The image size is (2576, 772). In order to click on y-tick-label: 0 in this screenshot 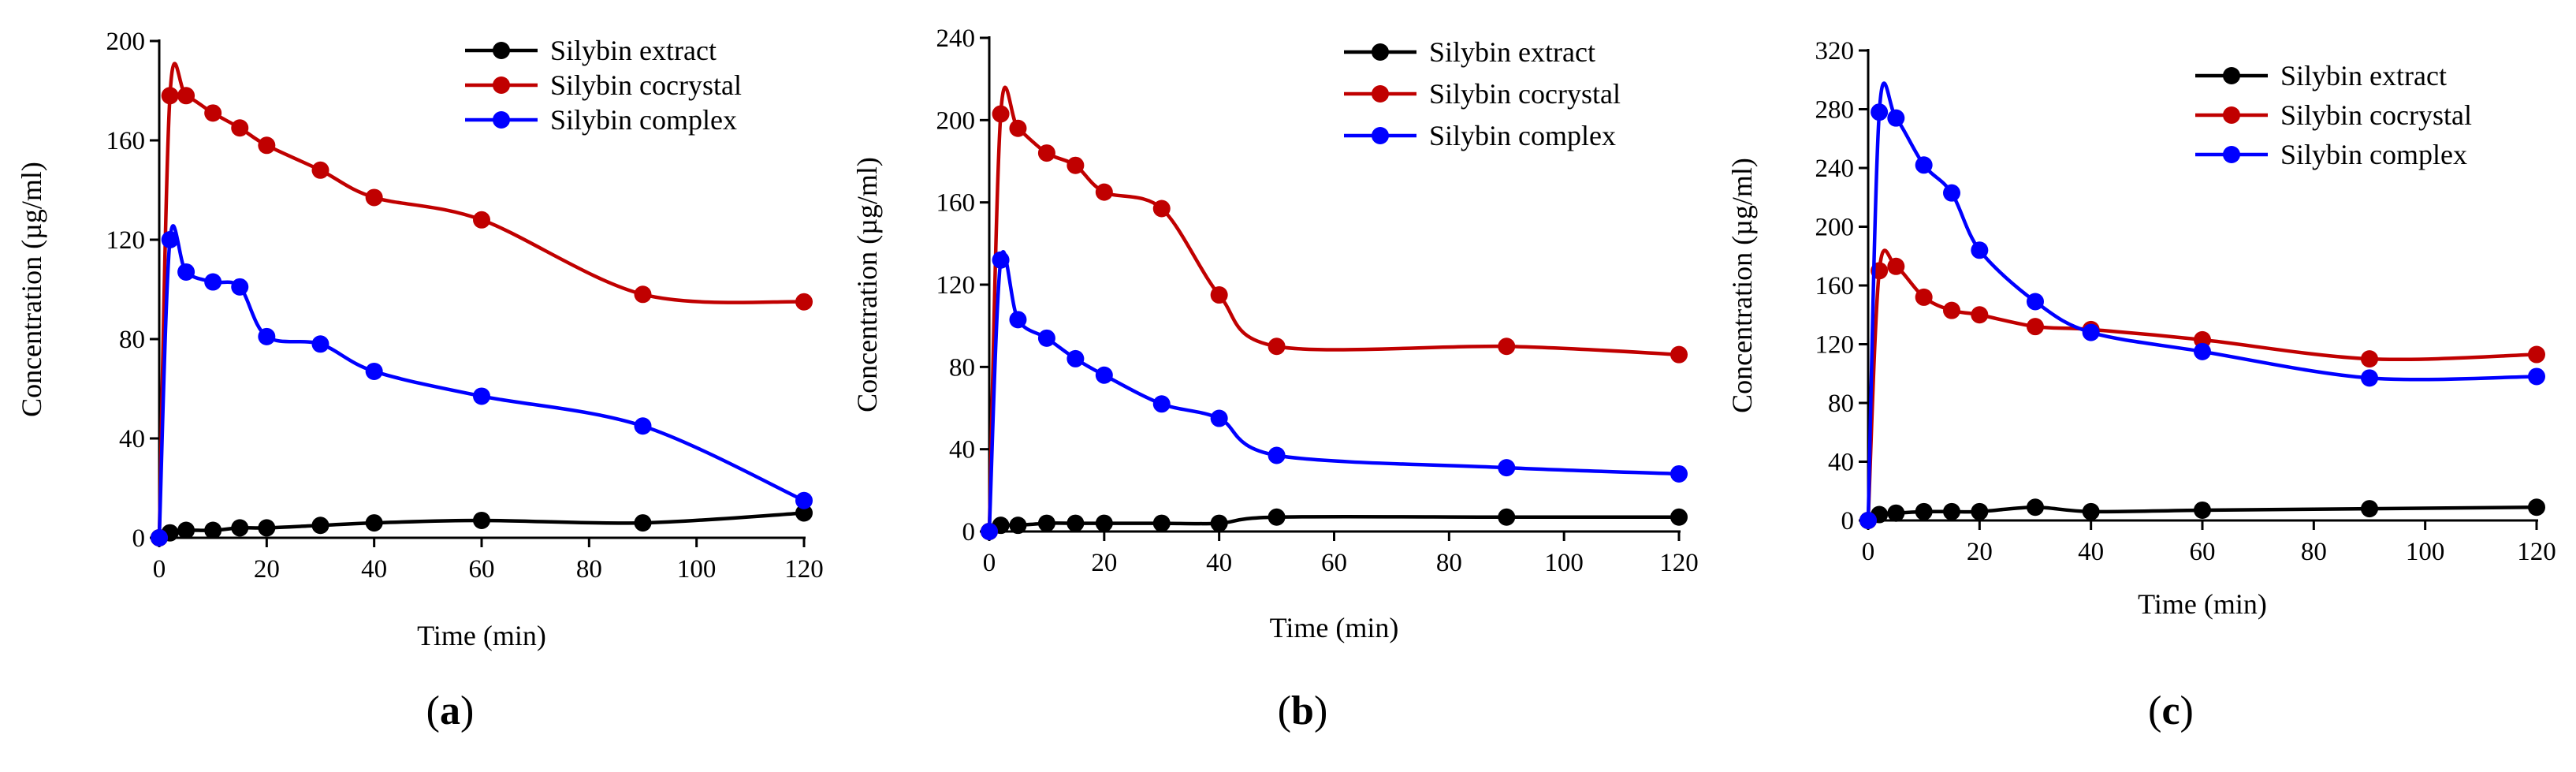, I will do `click(1848, 521)`.